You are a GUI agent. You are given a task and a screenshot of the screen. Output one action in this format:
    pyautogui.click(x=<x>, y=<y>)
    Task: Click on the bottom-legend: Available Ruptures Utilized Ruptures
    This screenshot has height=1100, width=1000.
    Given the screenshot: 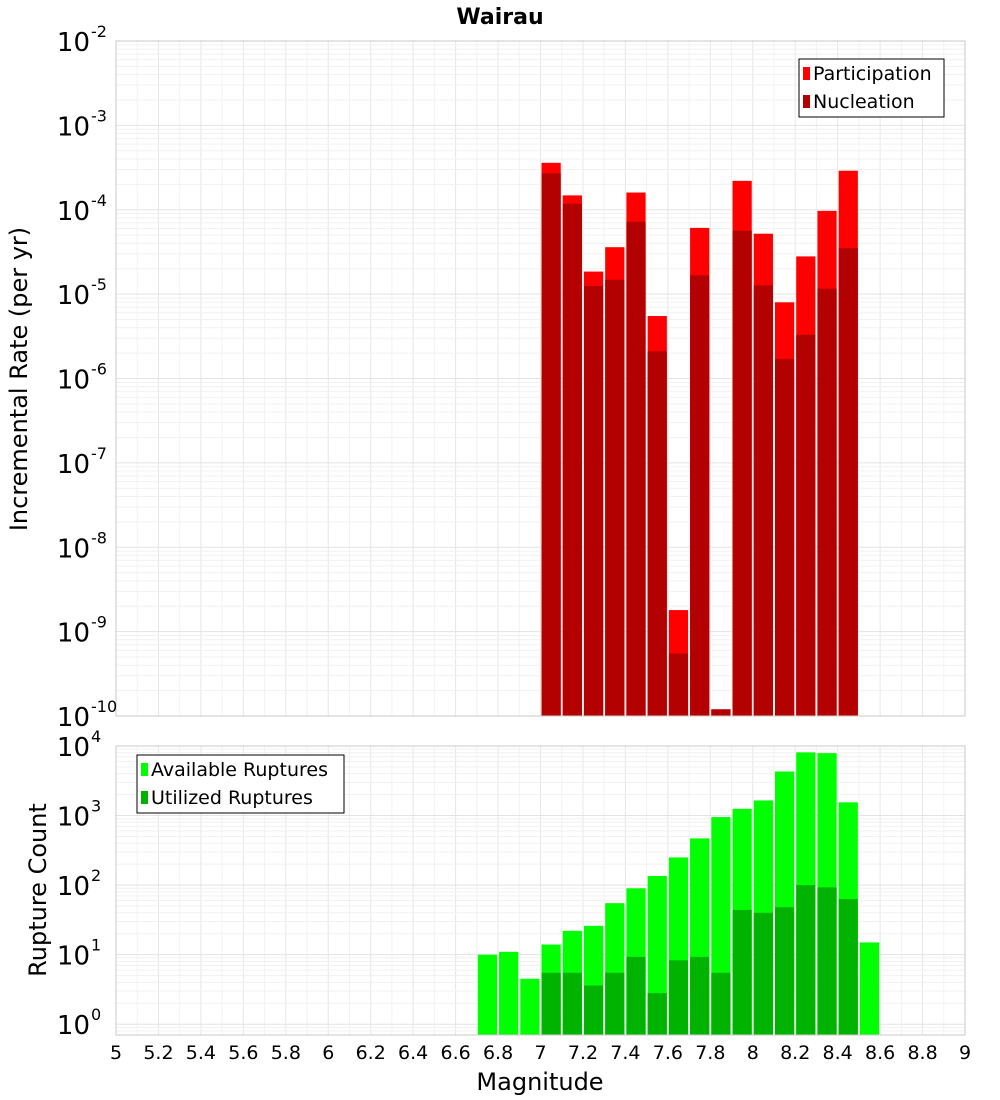 What is the action you would take?
    pyautogui.click(x=240, y=784)
    